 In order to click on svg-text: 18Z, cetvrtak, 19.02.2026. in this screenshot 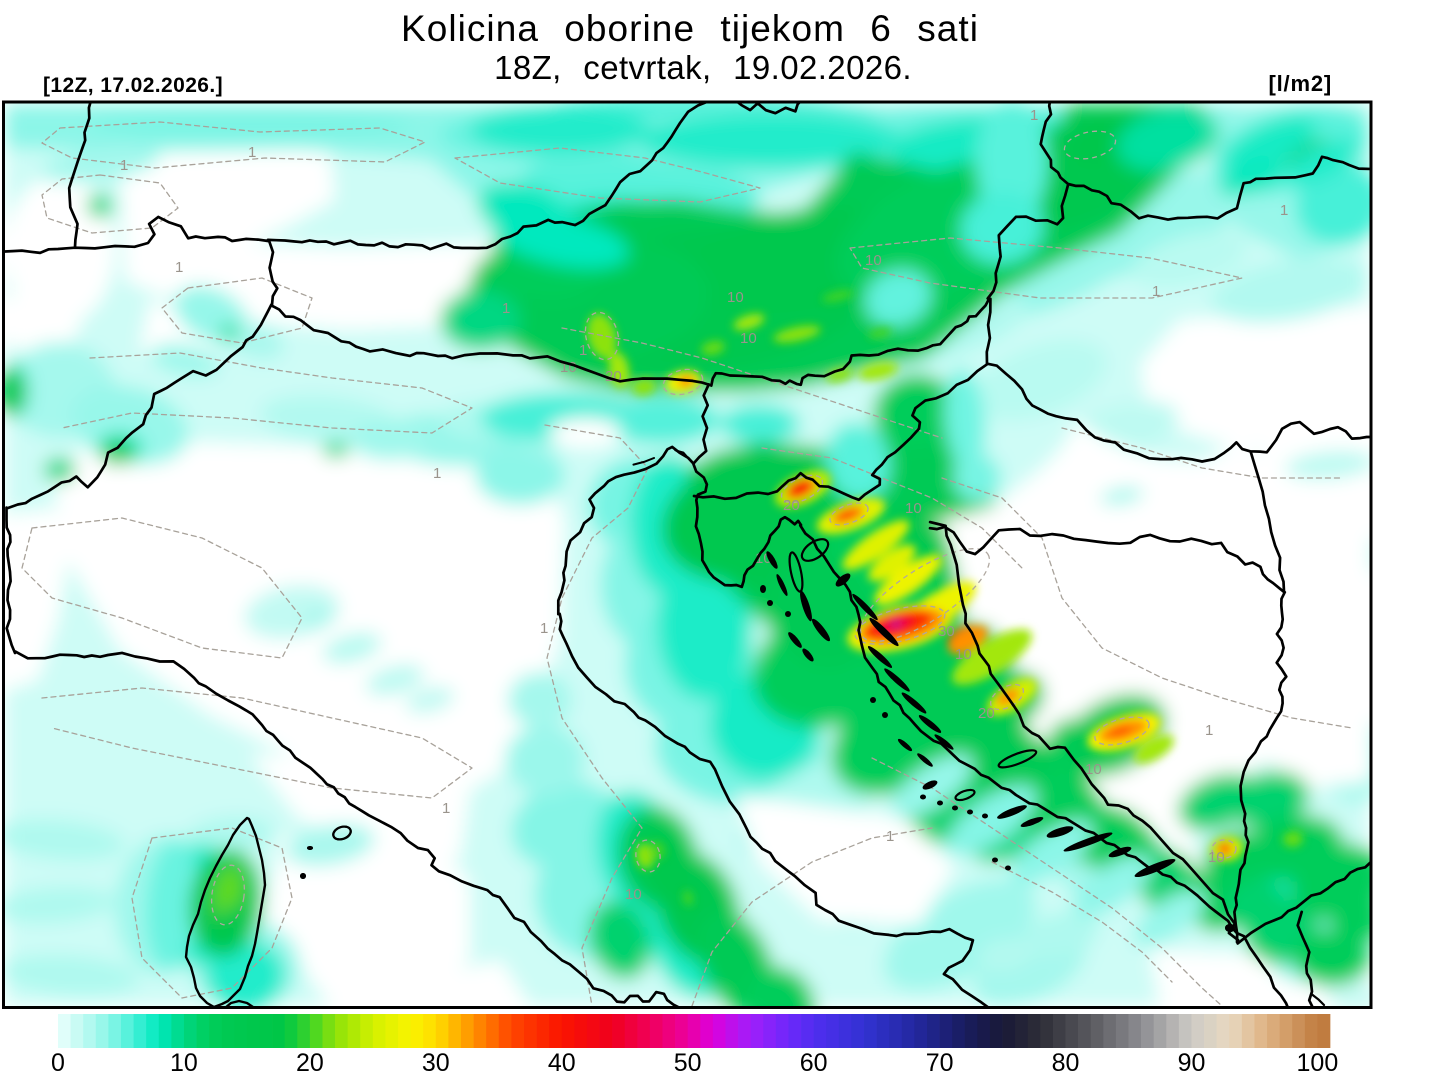, I will do `click(703, 67)`.